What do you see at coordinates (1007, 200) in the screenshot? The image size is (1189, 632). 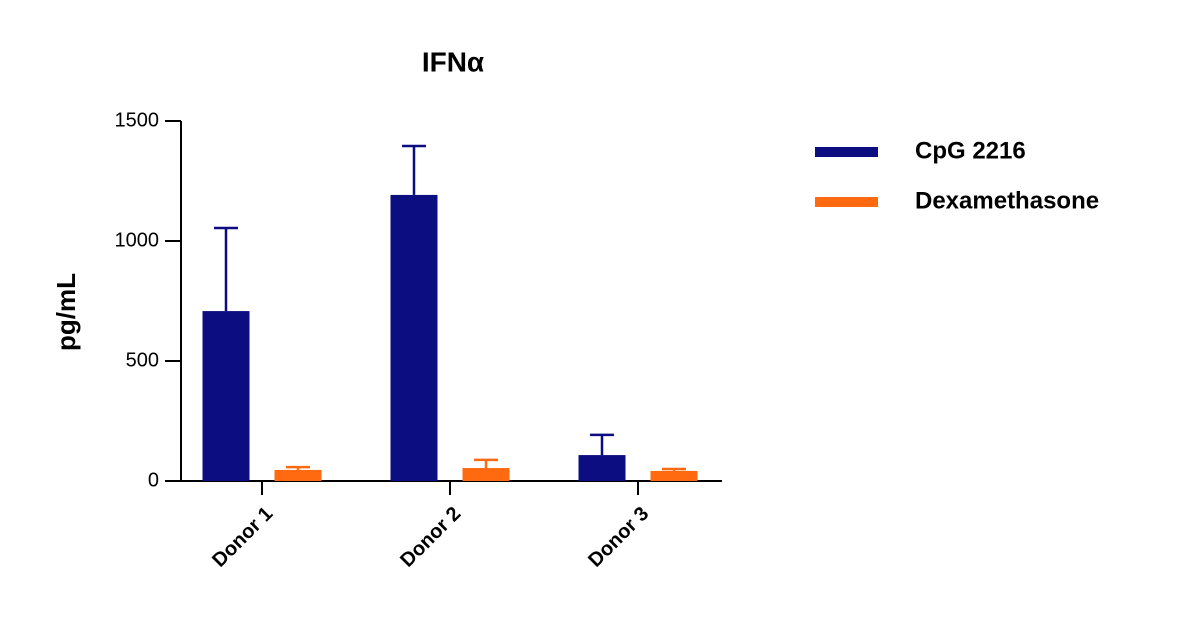 I see `legend-label: Dexamethasone` at bounding box center [1007, 200].